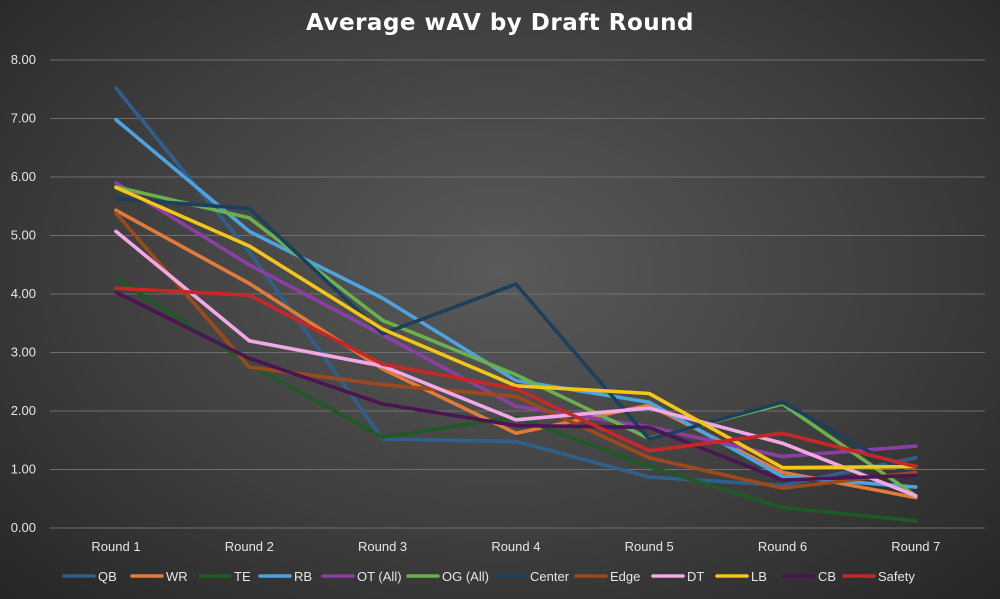 The image size is (1000, 599). Describe the element at coordinates (23, 176) in the screenshot. I see `y-tick-label: 6.00` at that location.